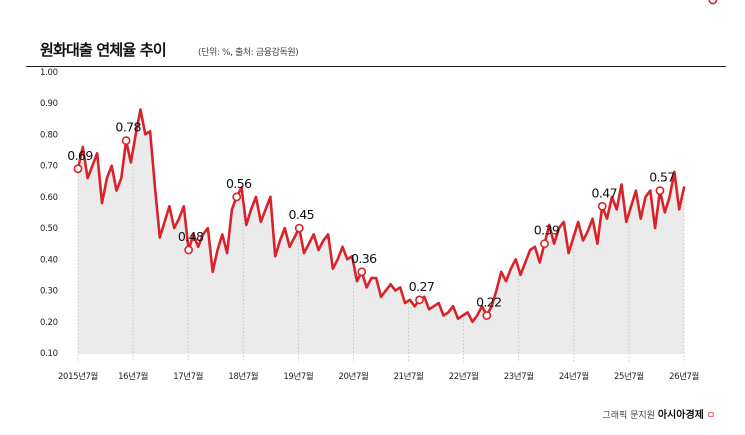  Describe the element at coordinates (49, 323) in the screenshot. I see `y-tick-label: 0.20` at that location.